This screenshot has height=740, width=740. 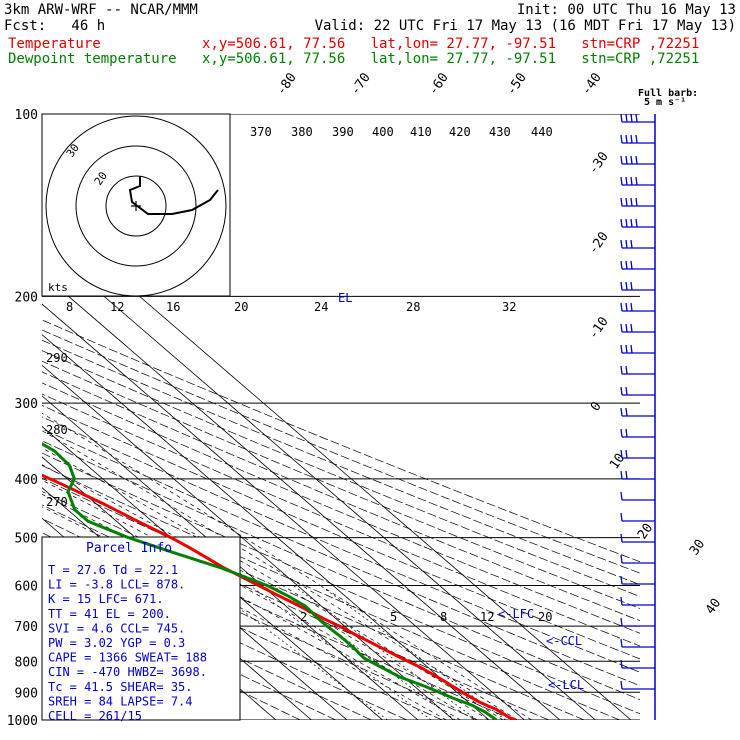 What do you see at coordinates (26, 693) in the screenshot?
I see `pressure-label: 900` at bounding box center [26, 693].